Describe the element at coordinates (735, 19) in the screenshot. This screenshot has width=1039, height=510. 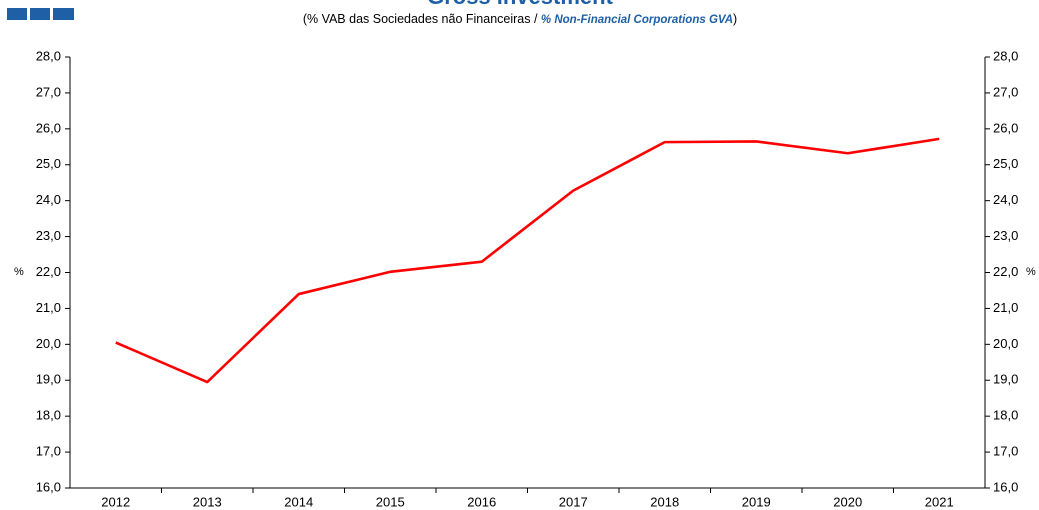
I see `subtitle-close: )` at that location.